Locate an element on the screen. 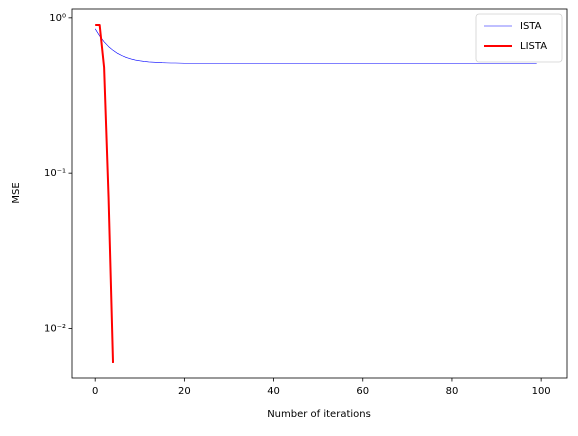 This screenshot has height=436, width=578. x-tick-label: 20 is located at coordinates (184, 391).